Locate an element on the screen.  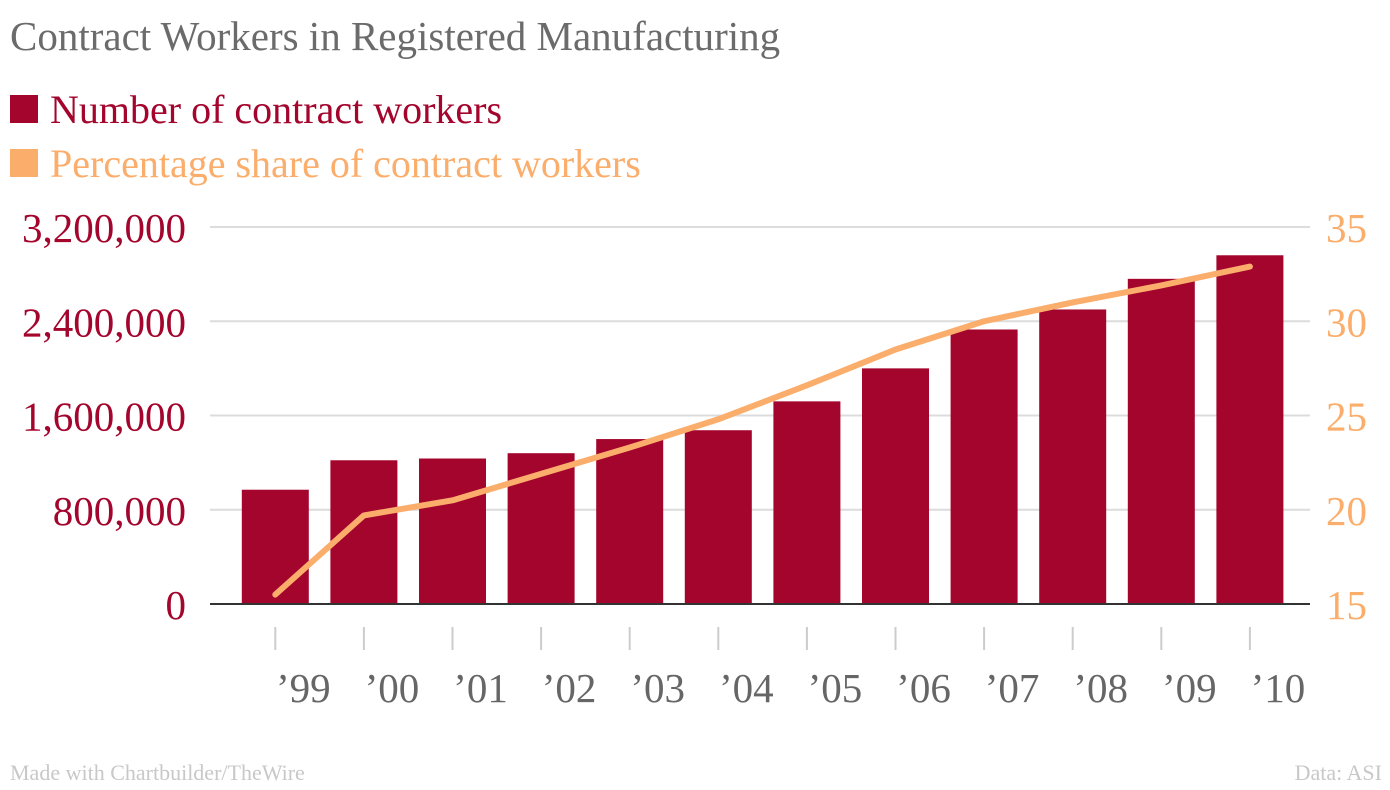
x-axis-tick-label: ’07 is located at coordinates (1012, 688).